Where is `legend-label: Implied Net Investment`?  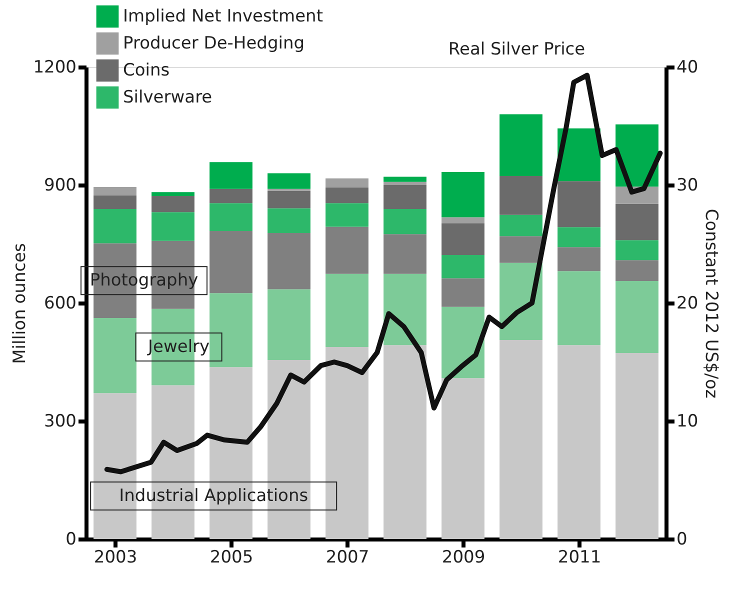
legend-label: Implied Net Investment is located at coordinates (223, 16).